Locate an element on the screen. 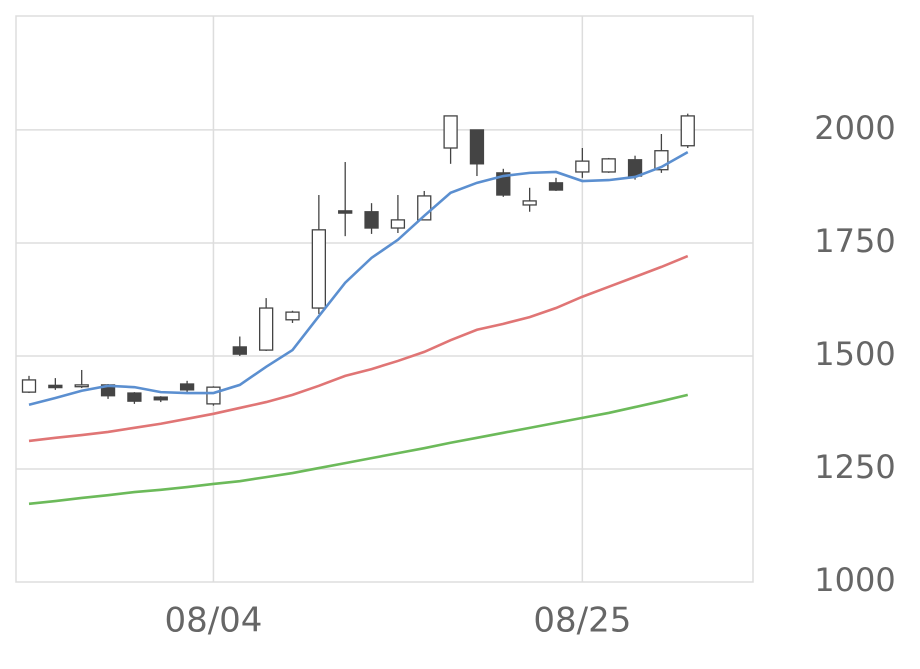 The image size is (920, 669). x-tick-label: 08/25 is located at coordinates (582, 621).